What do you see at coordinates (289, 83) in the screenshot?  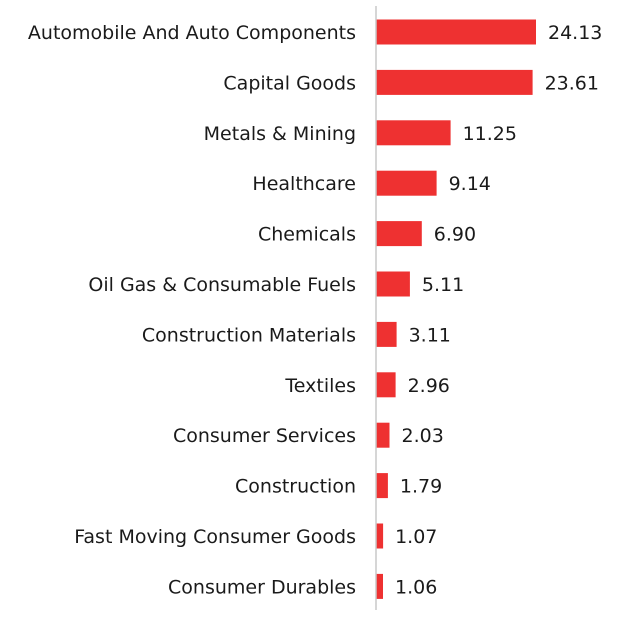 I see `category-label-1: Capital Goods` at bounding box center [289, 83].